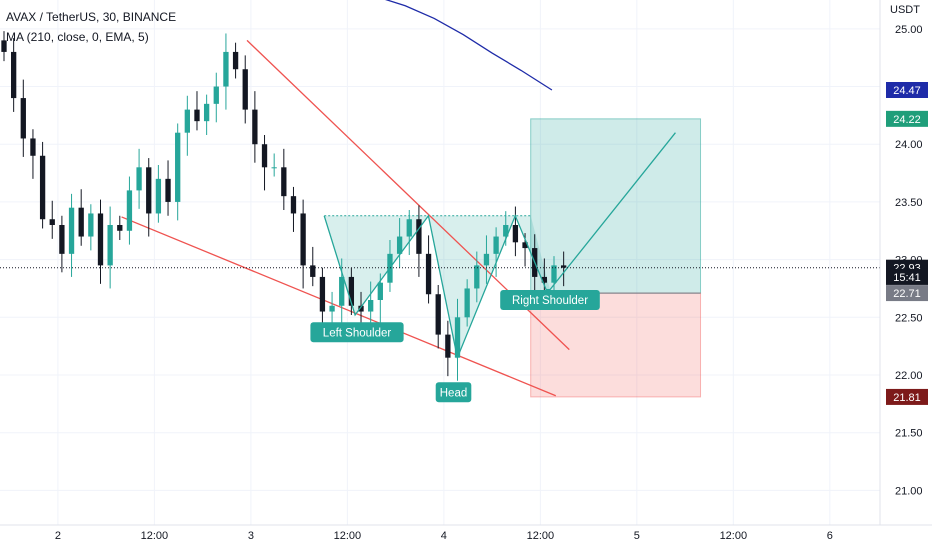 The width and height of the screenshot is (932, 550). I want to click on ma-line, so click(469, 45).